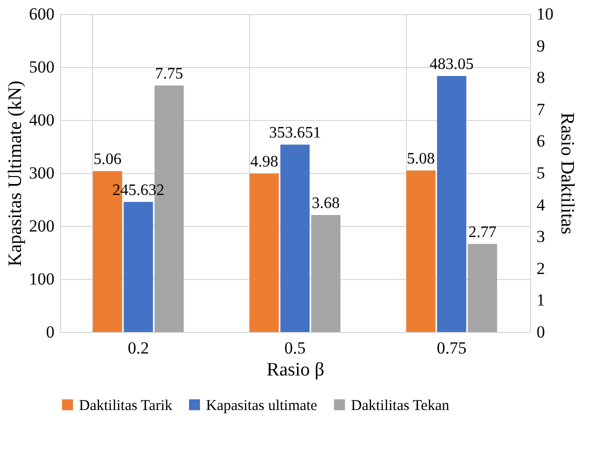 The height and width of the screenshot is (454, 606). Describe the element at coordinates (126, 406) in the screenshot. I see `legend-label: Daktilitas Tarik` at that location.